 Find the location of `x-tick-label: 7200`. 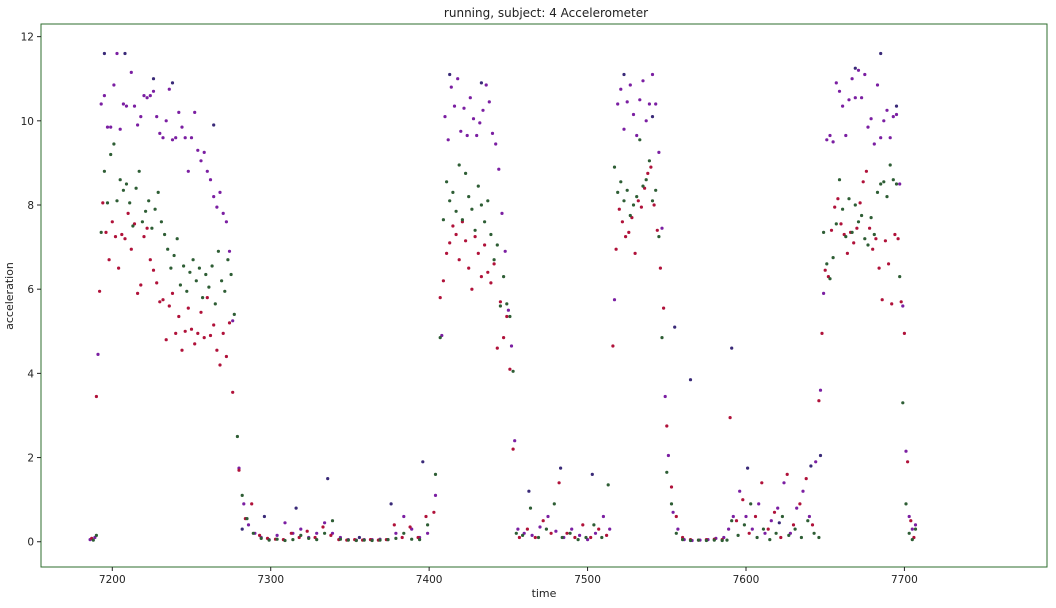

x-tick-label: 7200 is located at coordinates (112, 580).